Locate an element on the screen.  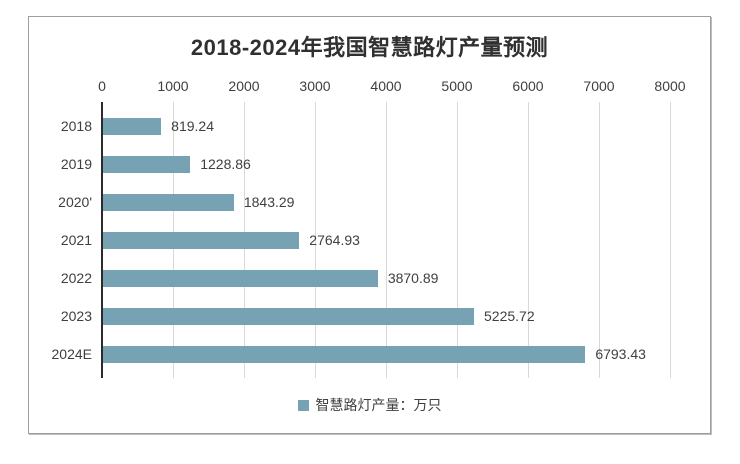
legend: 智慧路灯产量：万只 is located at coordinates (369, 405).